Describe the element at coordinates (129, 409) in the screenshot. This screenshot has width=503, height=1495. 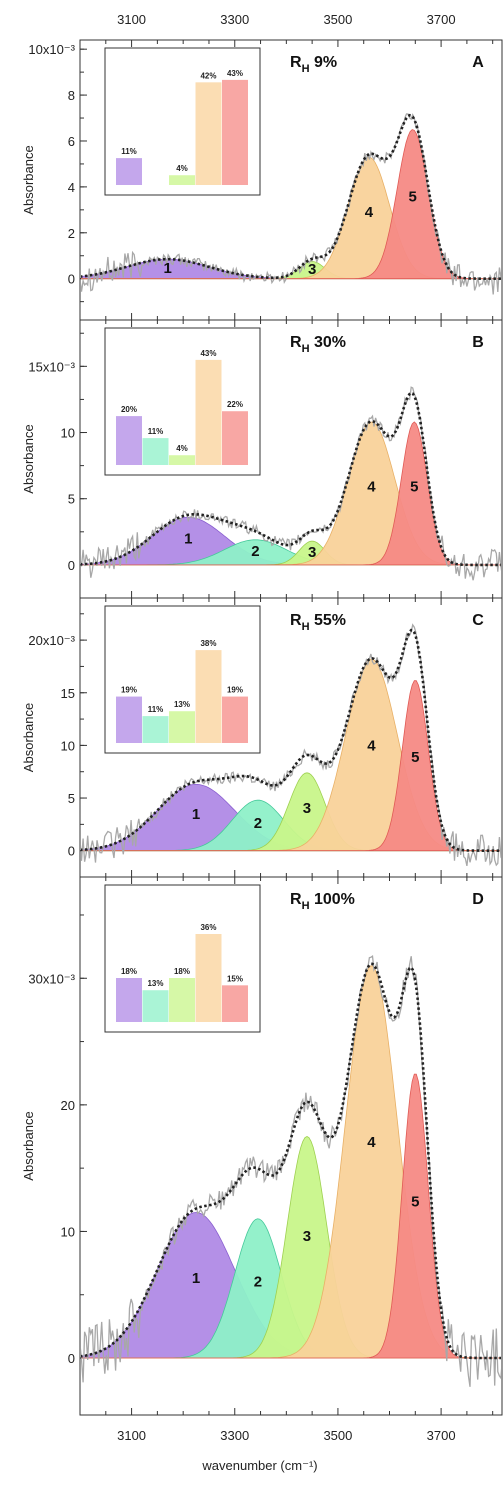
I see `inset-bar-label: 20%` at that location.